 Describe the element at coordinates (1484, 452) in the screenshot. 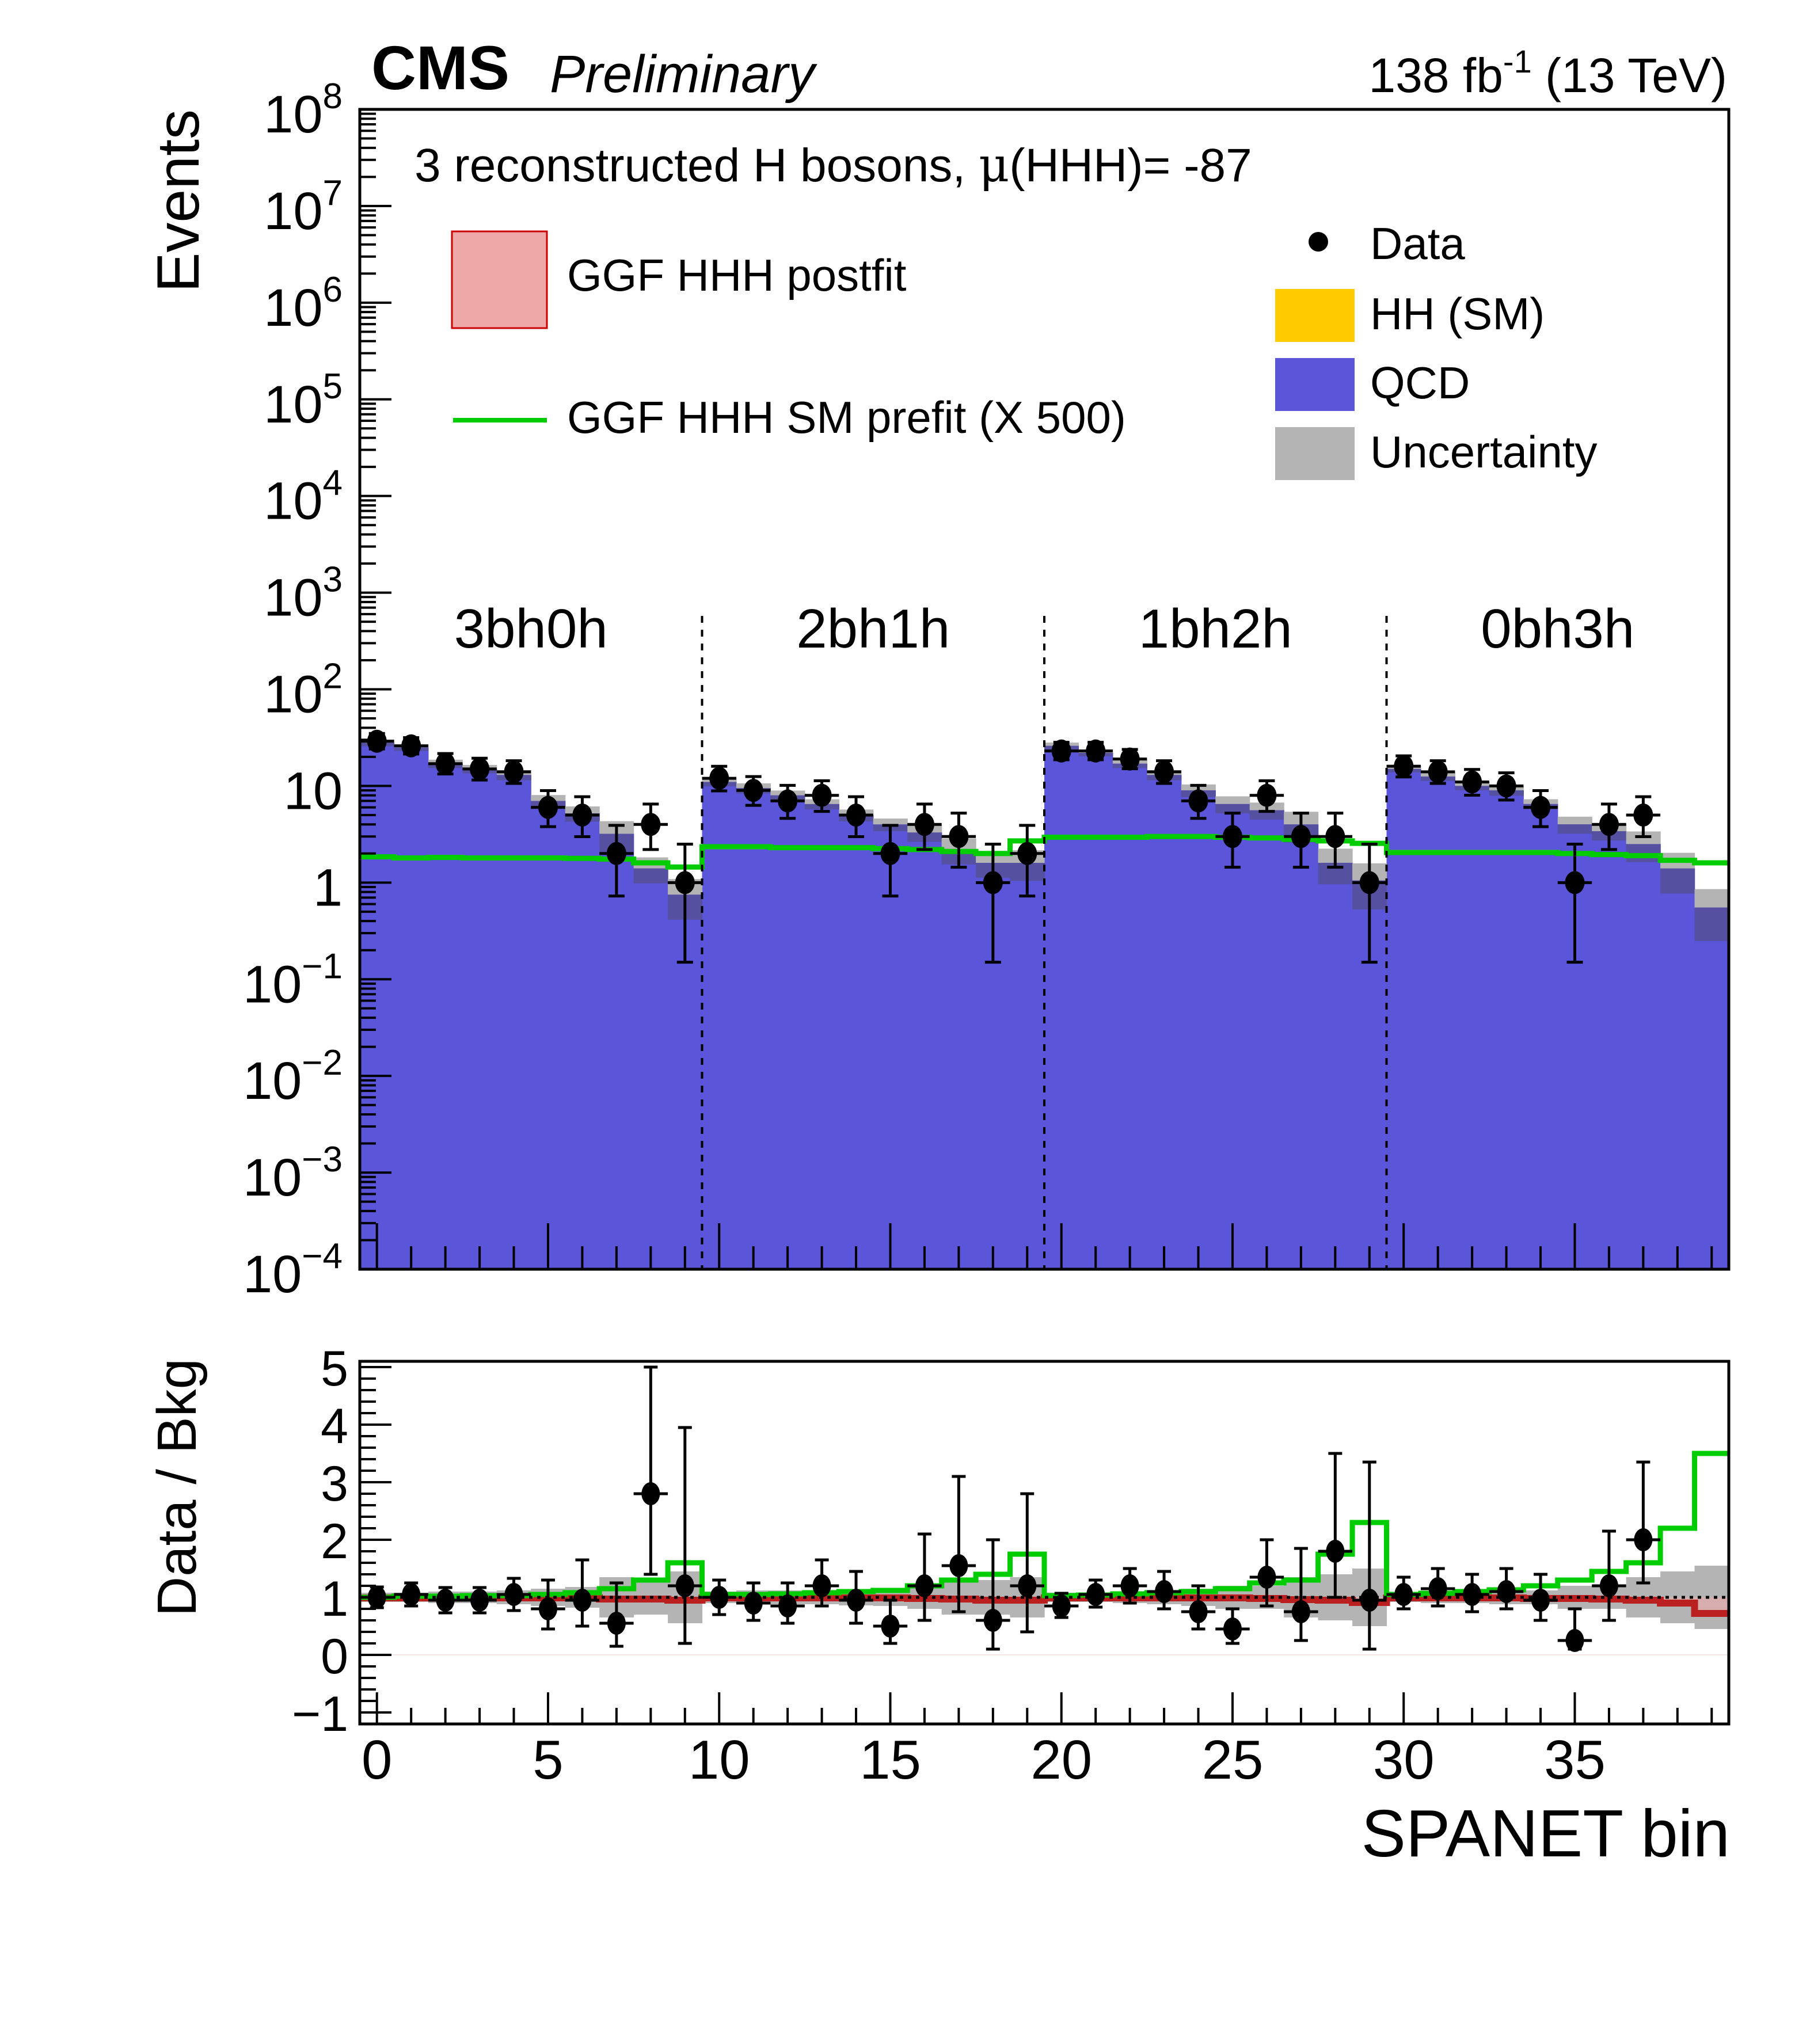

I see `legend-label-uncertainty: Uncertainty` at that location.